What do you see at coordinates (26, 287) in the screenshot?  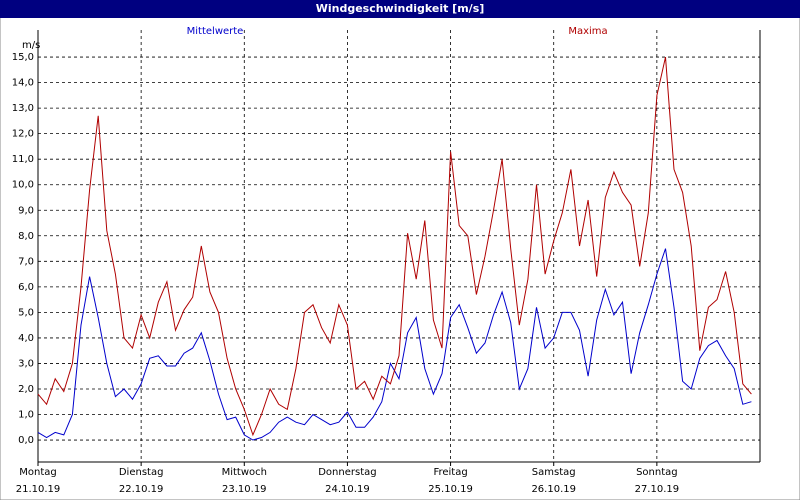 I see `y-tick-label: 6,0` at bounding box center [26, 287].